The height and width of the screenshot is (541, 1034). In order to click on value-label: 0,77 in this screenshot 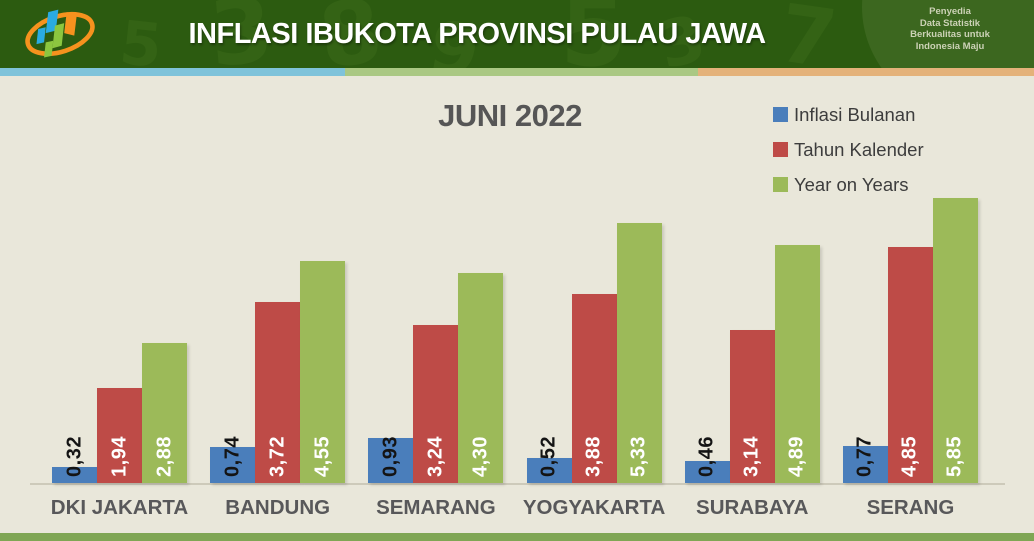, I will do `click(864, 456)`.